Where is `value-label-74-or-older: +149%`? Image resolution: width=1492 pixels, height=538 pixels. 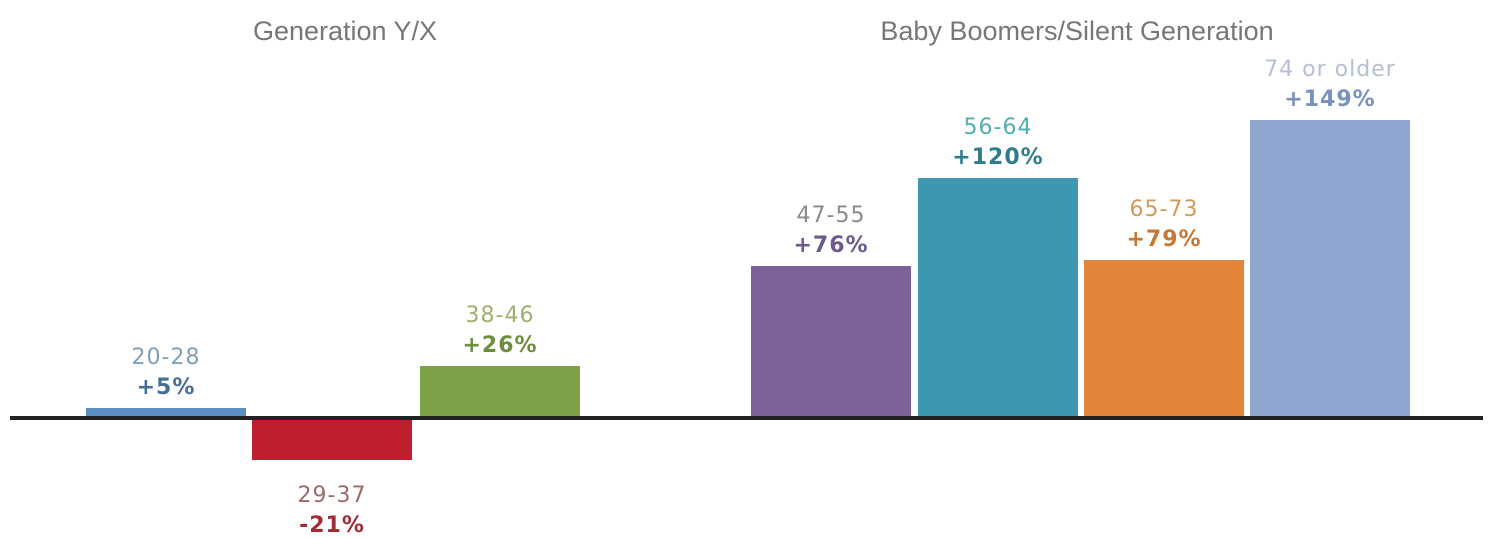 value-label-74-or-older: +149% is located at coordinates (1329, 99).